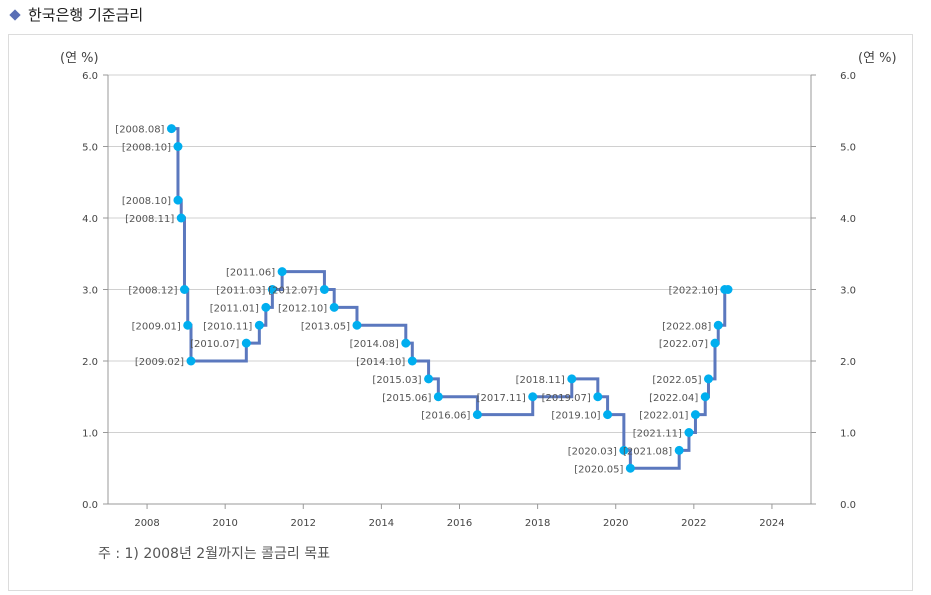 The height and width of the screenshot is (595, 931). What do you see at coordinates (877, 58) in the screenshot?
I see `y-axis-unit-right: (연 %)` at bounding box center [877, 58].